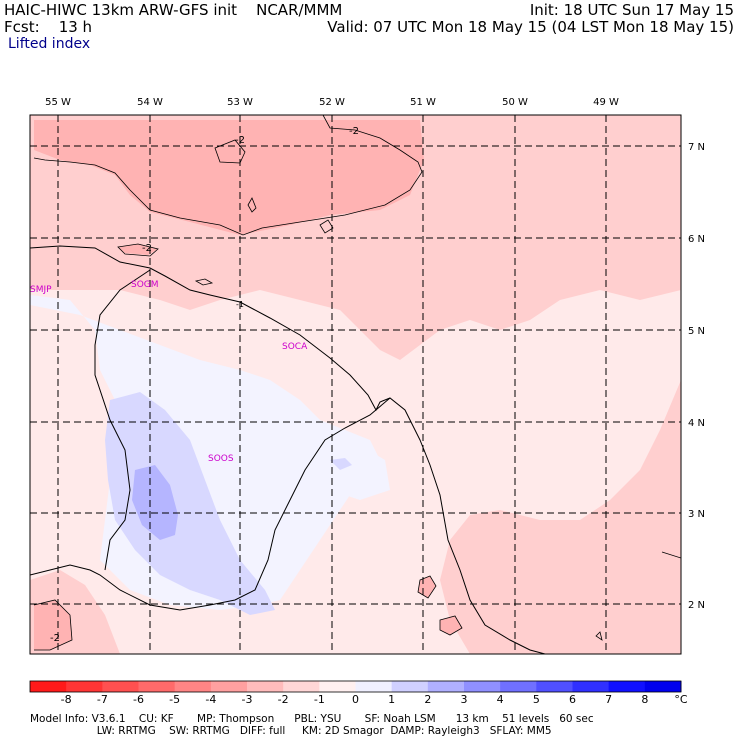  What do you see at coordinates (174, 699) in the screenshot?
I see `colorbar-tick-label: -5` at bounding box center [174, 699].